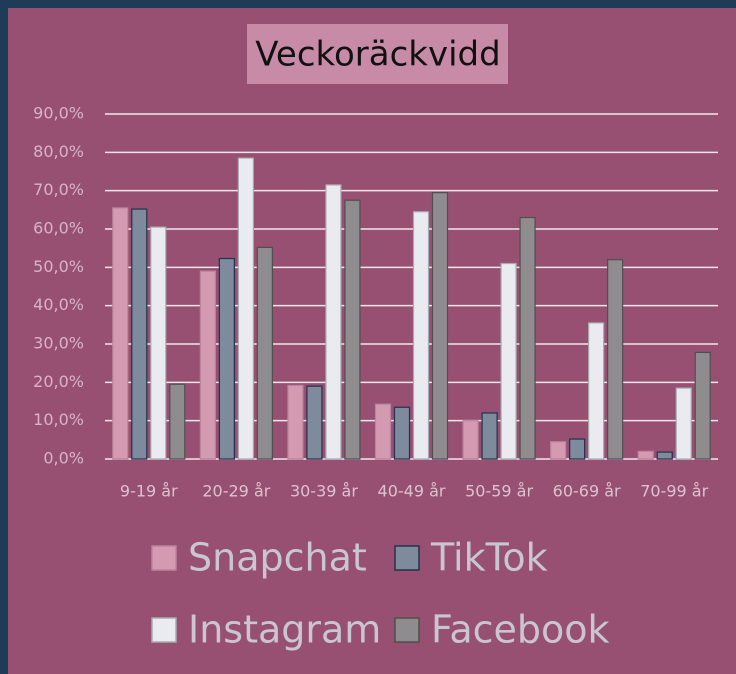 The height and width of the screenshot is (674, 736). Describe the element at coordinates (58, 343) in the screenshot. I see `y-tick-label: 30,0%` at that location.